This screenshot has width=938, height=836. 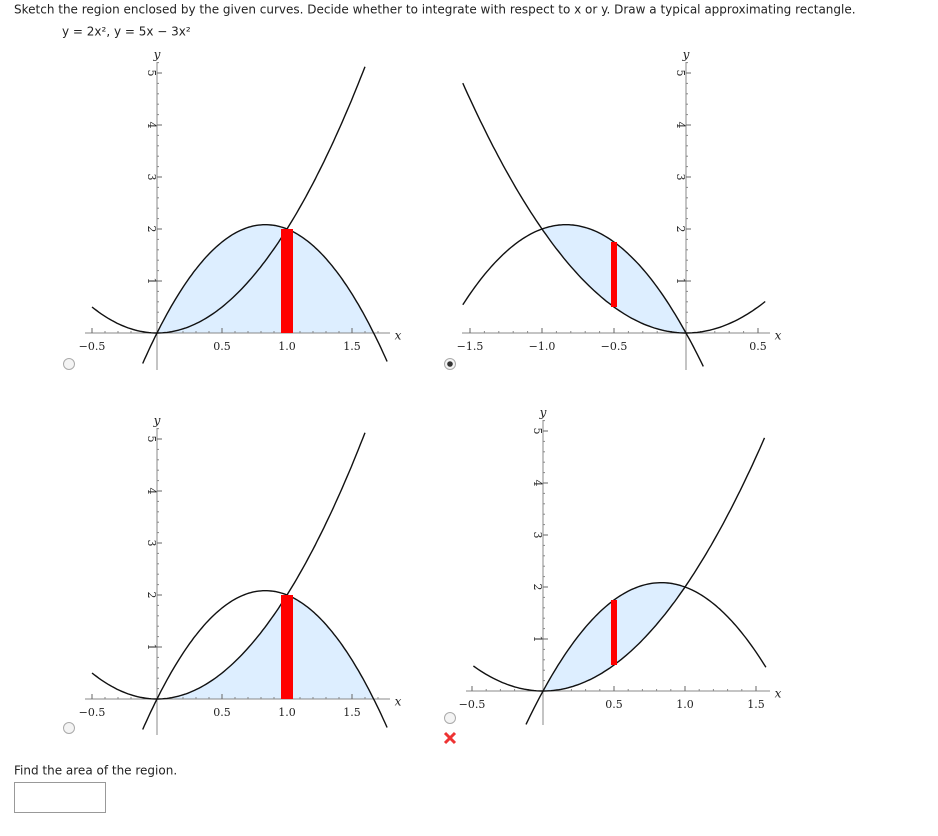 I want to click on x-tick-label: −1.0, so click(x=542, y=346).